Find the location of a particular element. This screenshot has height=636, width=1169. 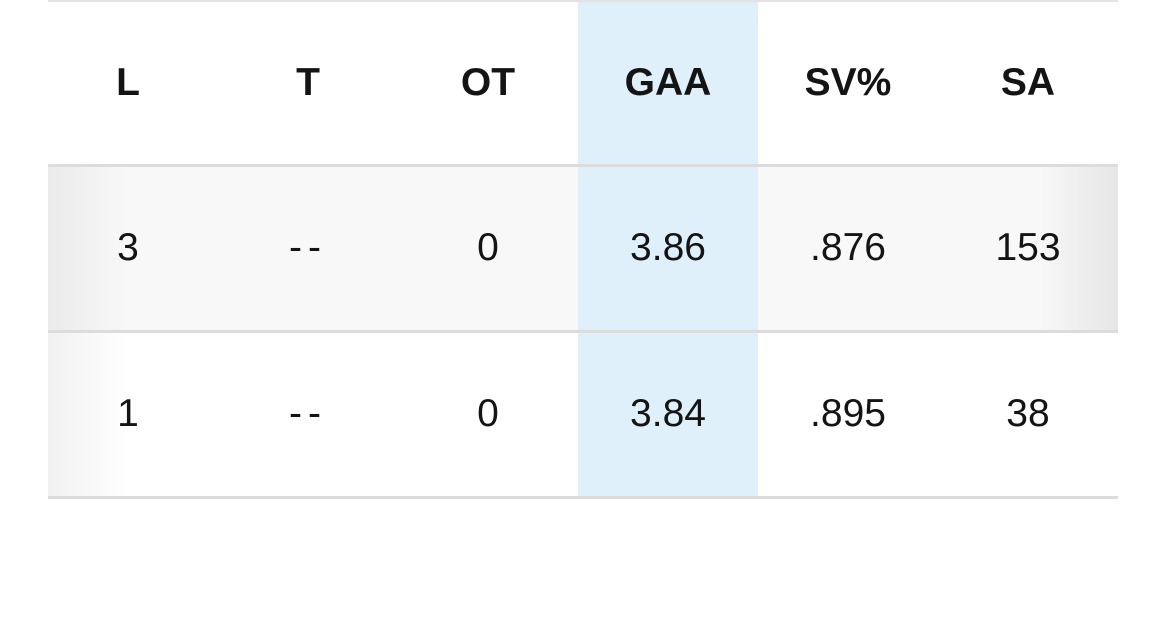

table-cell: 3 is located at coordinates (133, 248).